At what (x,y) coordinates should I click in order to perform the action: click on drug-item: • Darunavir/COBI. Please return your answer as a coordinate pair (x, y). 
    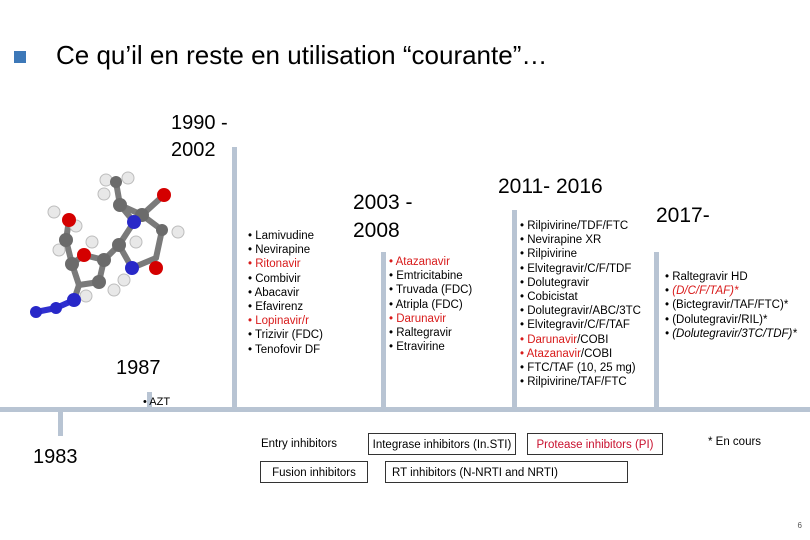
    Looking at the image, I should click on (580, 340).